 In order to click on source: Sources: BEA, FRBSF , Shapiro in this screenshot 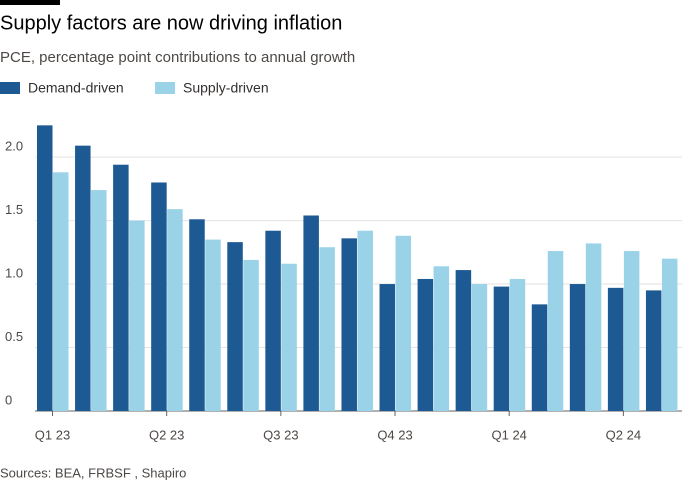, I will do `click(93, 472)`.